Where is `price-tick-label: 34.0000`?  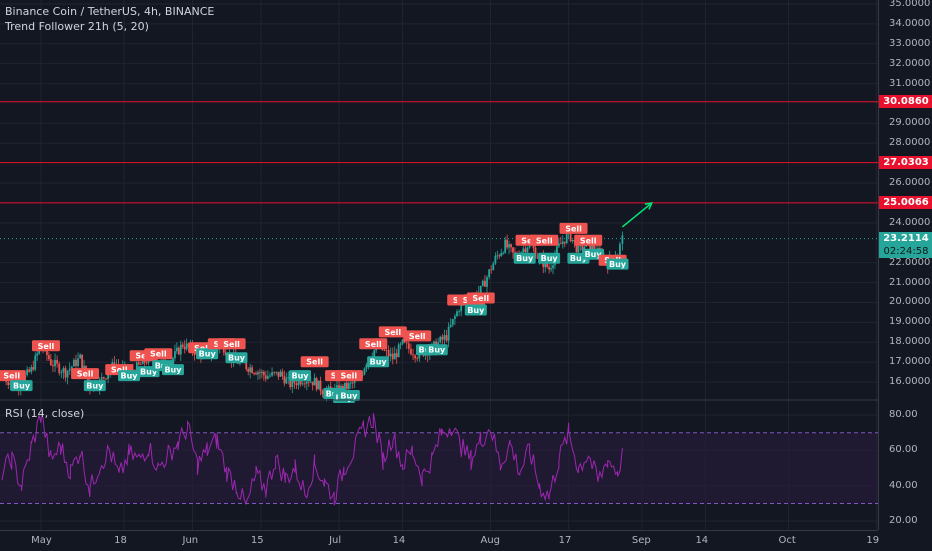 price-tick-label: 34.0000 is located at coordinates (910, 23).